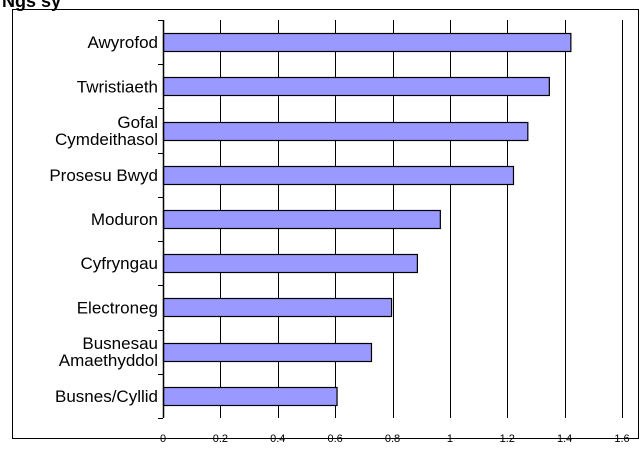 This screenshot has width=642, height=450. I want to click on x-tick-label-0: 0, so click(163, 439).